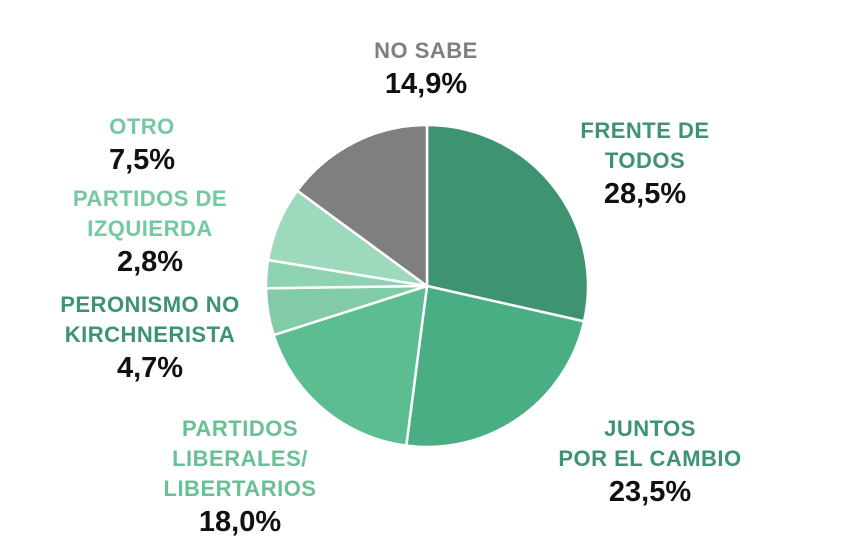 Image resolution: width=857 pixels, height=552 pixels. I want to click on label-name-frente-de-todos: FRENTE DE TODOS, so click(645, 145).